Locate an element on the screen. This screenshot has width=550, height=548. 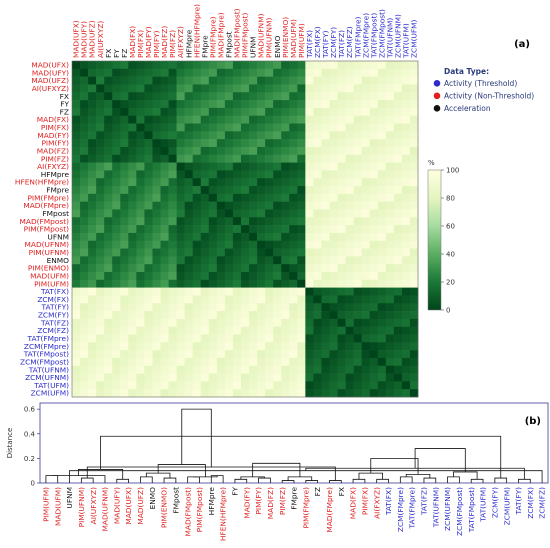
column-label: UFNM is located at coordinates (253, 47).